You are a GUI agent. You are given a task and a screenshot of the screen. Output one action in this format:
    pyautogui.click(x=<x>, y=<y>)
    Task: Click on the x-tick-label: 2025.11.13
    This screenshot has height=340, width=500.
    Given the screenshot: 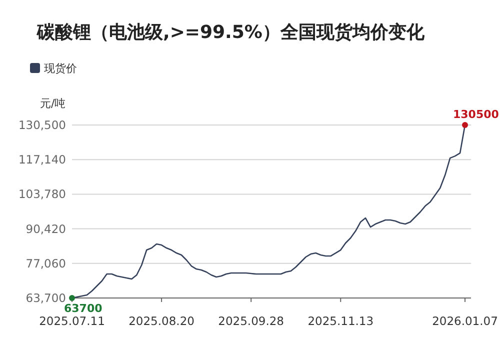 What is the action you would take?
    pyautogui.click(x=341, y=321)
    